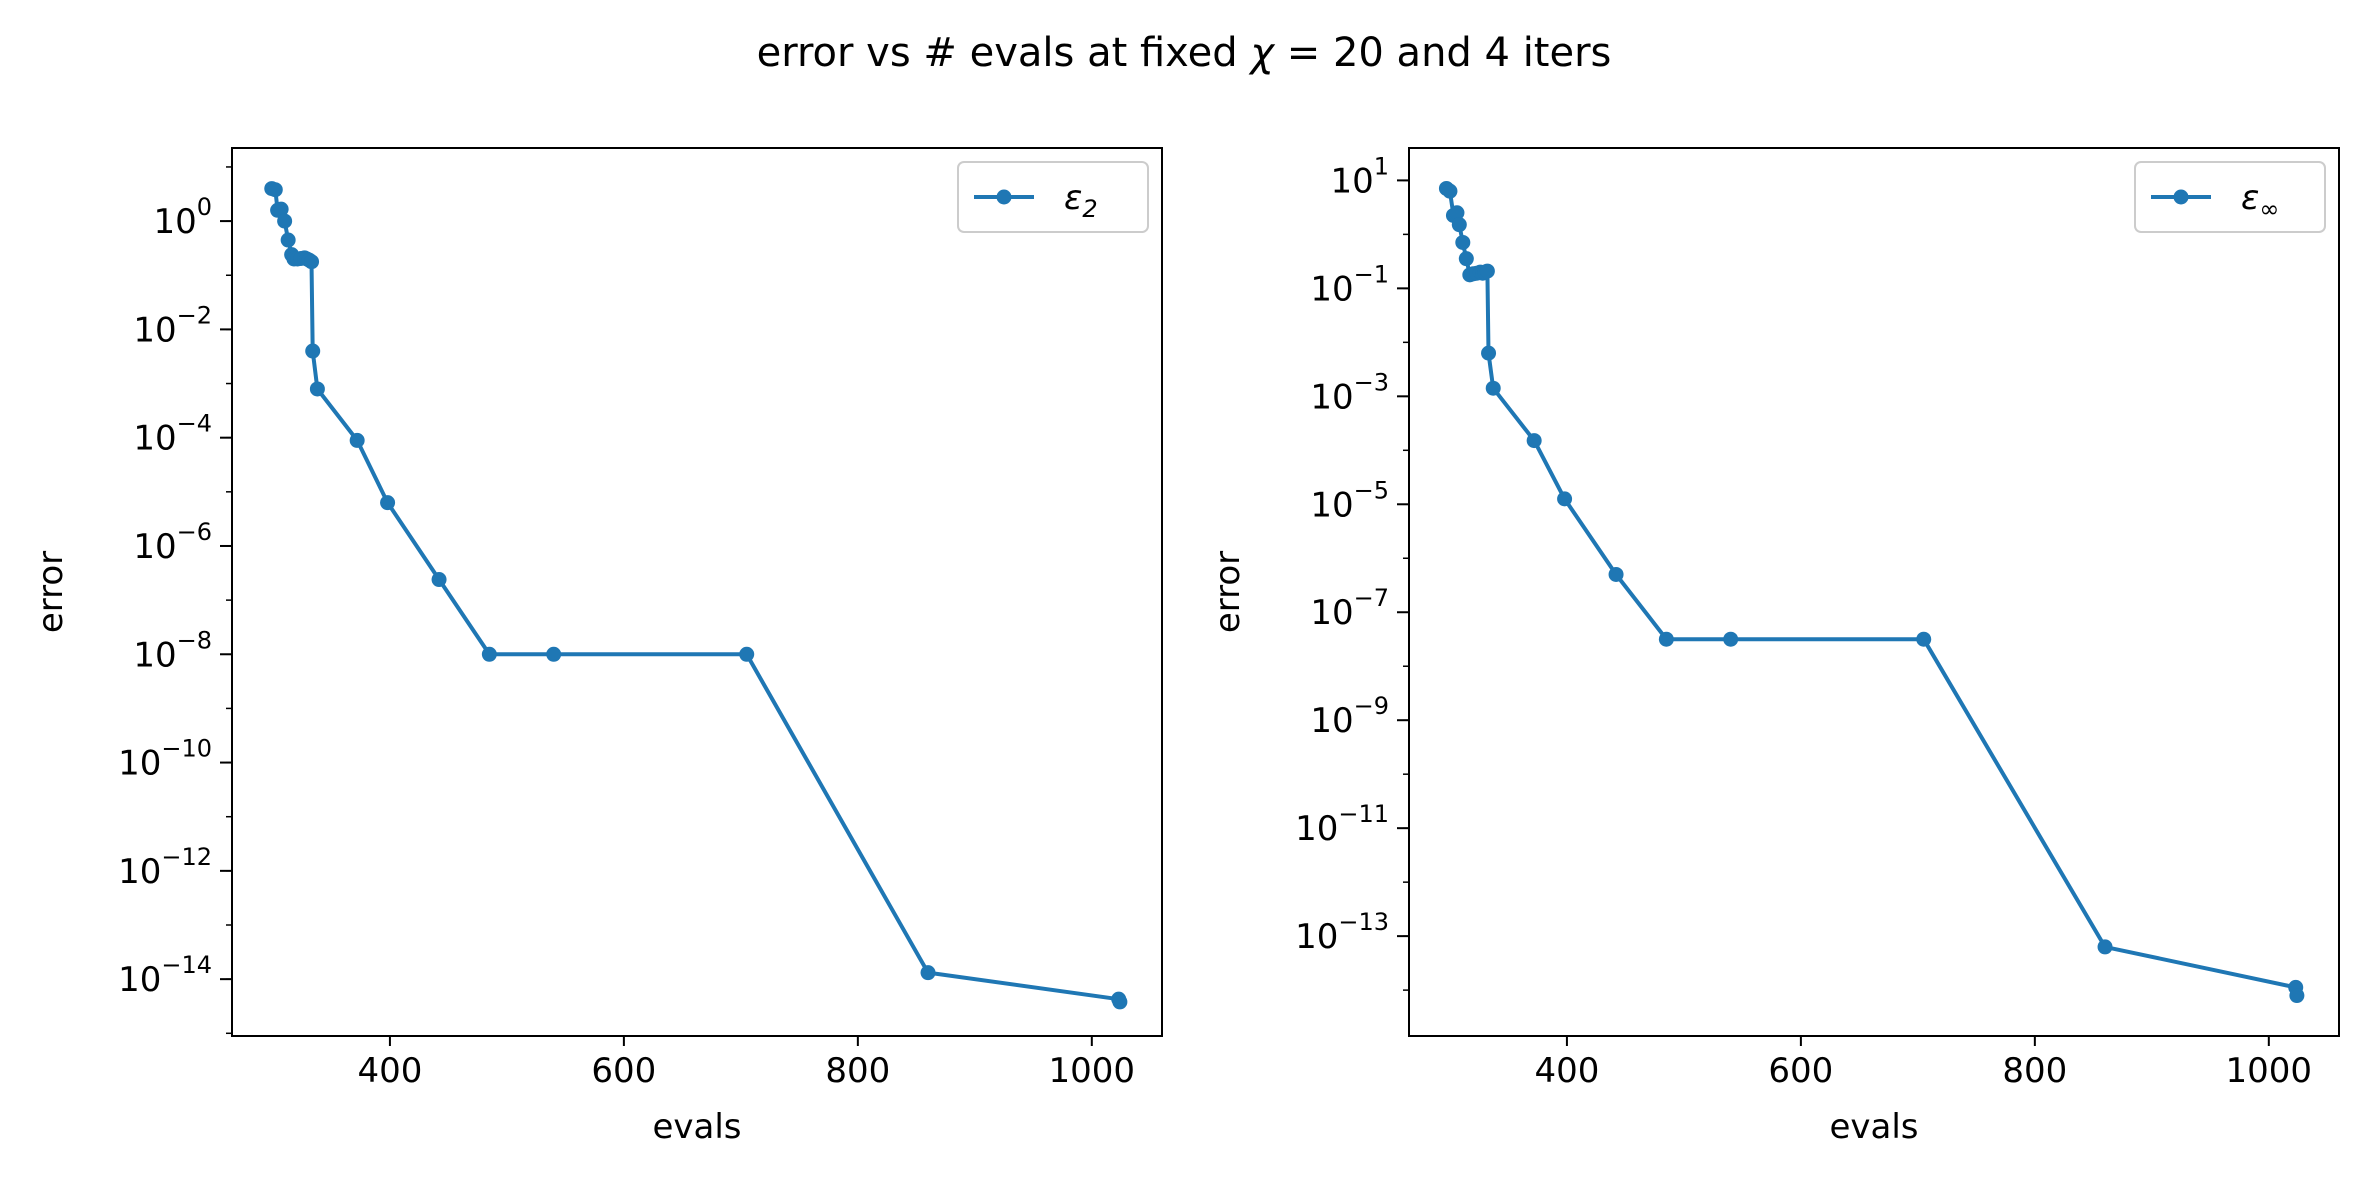 This screenshot has width=2369, height=1191. I want to click on y-tick-label: 10⁻⁷, so click(1349, 608).